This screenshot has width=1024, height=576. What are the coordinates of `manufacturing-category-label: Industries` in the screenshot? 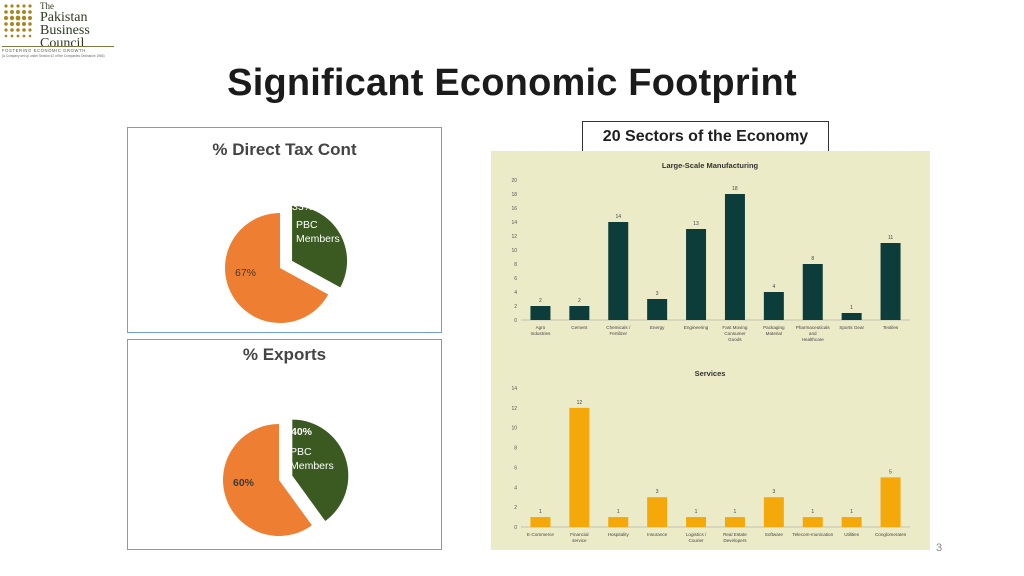 It's located at (540, 333).